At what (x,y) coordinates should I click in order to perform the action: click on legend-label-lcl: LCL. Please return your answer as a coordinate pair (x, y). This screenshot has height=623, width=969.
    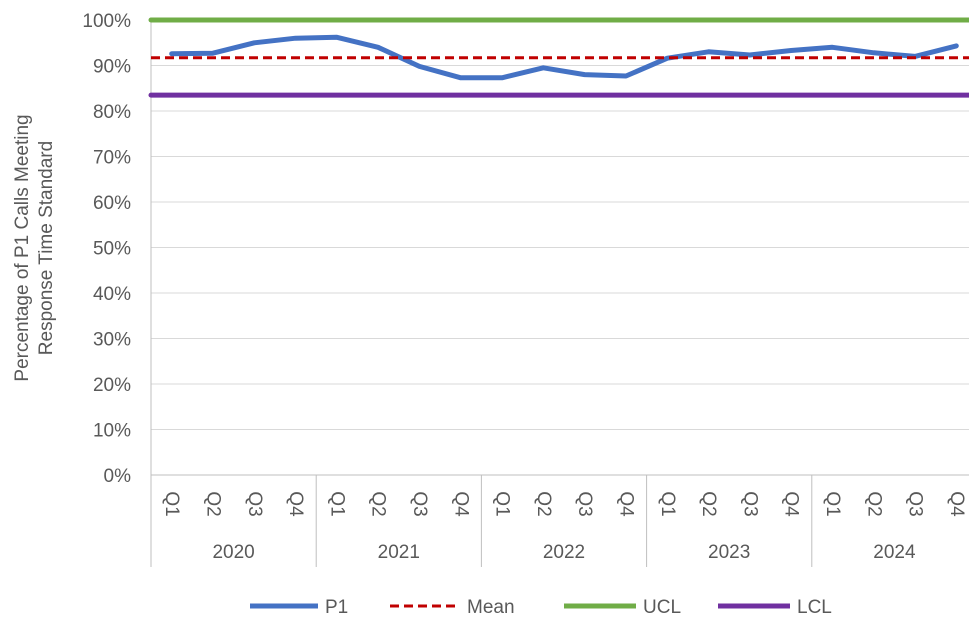
    Looking at the image, I should click on (814, 607).